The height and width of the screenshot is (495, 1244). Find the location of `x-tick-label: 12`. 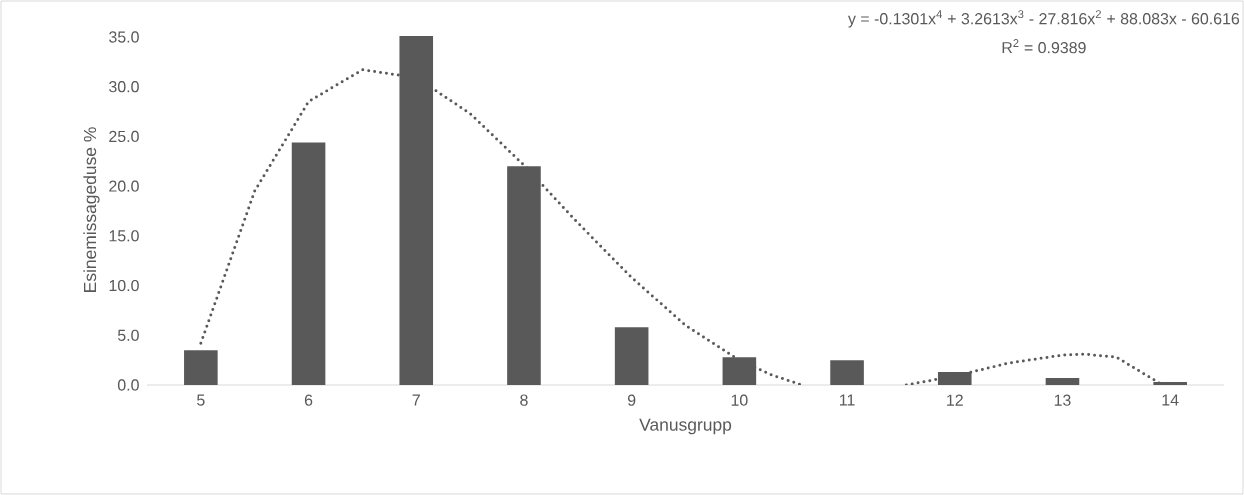

x-tick-label: 12 is located at coordinates (955, 400).